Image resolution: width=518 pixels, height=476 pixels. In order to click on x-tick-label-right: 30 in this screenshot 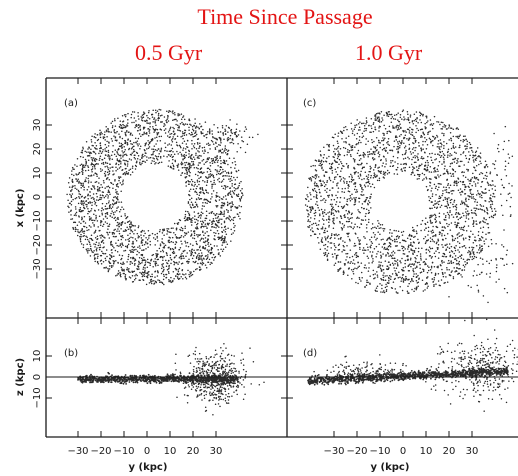, I will do `click(472, 451)`.